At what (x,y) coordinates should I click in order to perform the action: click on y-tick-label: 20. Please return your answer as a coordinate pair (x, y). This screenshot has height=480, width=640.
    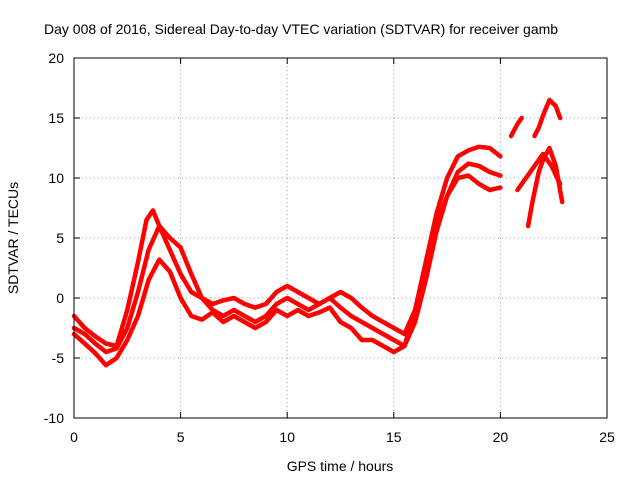
    Looking at the image, I should click on (56, 58).